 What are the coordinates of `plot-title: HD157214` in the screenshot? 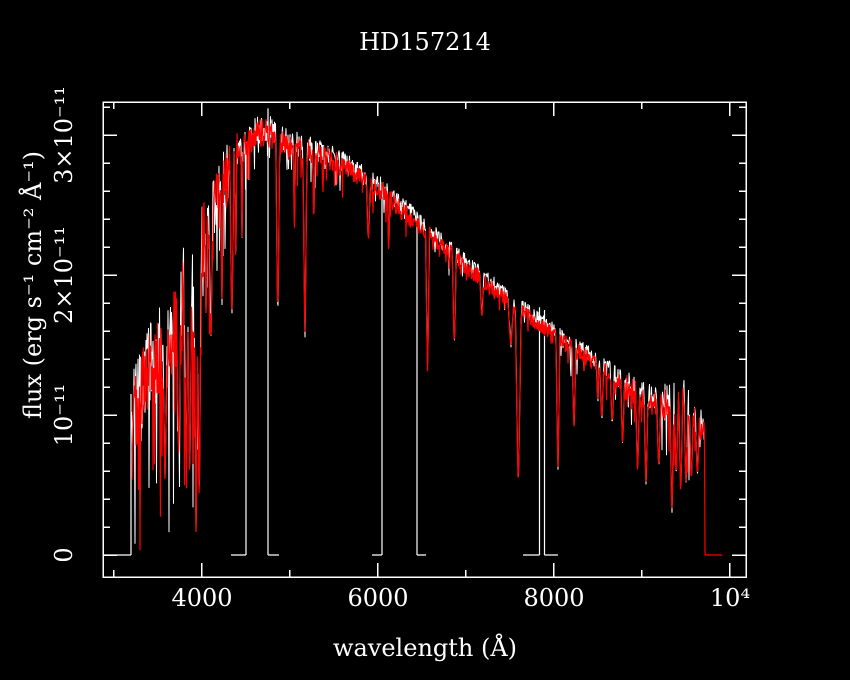 It's located at (425, 42).